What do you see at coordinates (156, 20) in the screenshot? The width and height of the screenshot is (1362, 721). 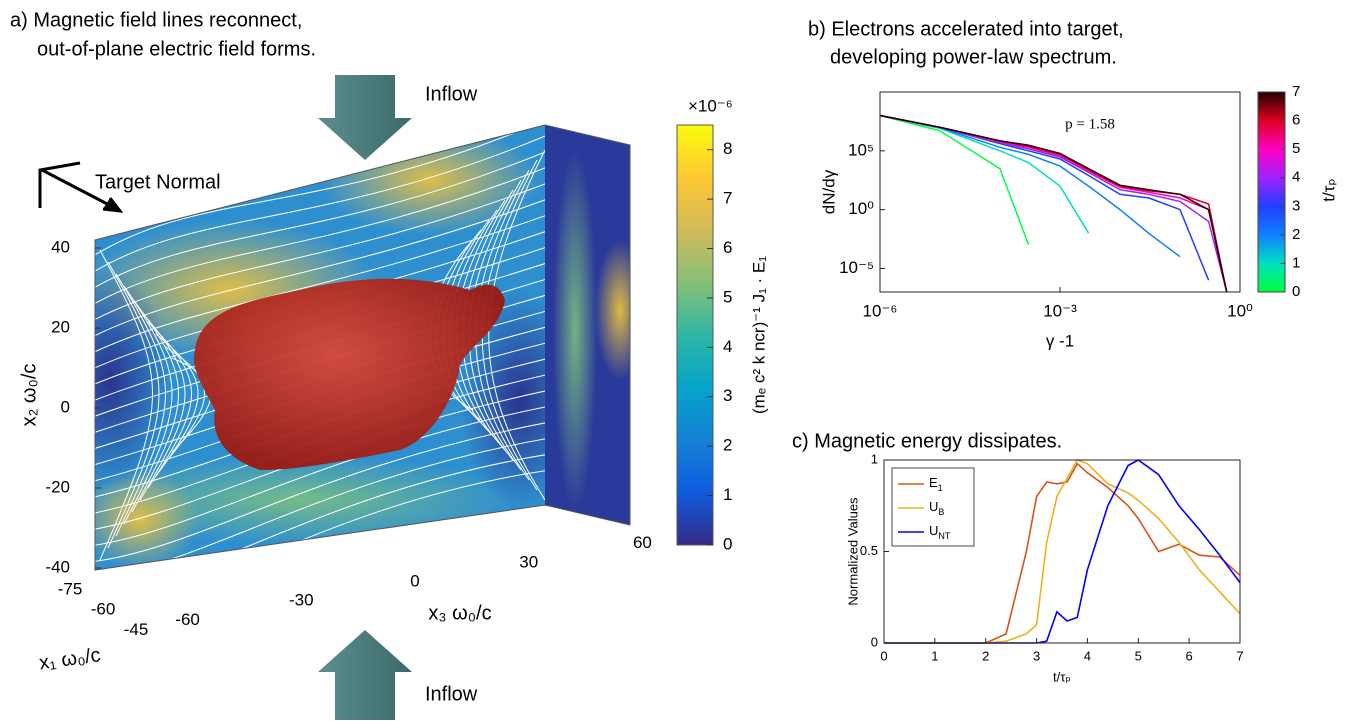 I see `panel-title: a) Magnetic field lines reconnect,` at bounding box center [156, 20].